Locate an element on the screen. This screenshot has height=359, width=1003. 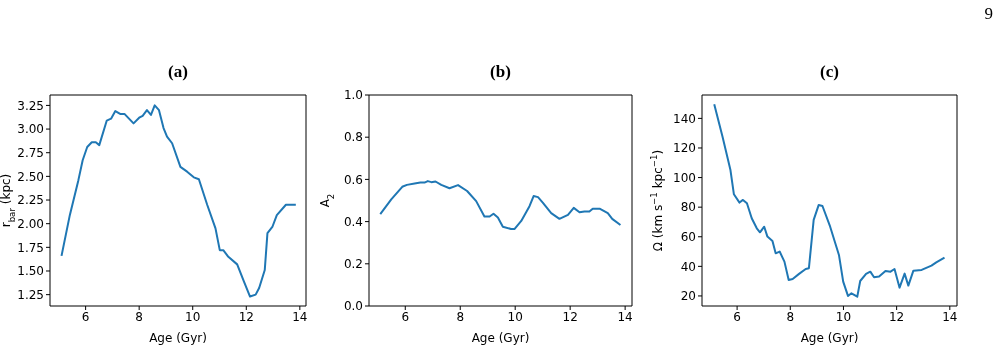
y-tick-label: 0.2 is located at coordinates (353, 264).